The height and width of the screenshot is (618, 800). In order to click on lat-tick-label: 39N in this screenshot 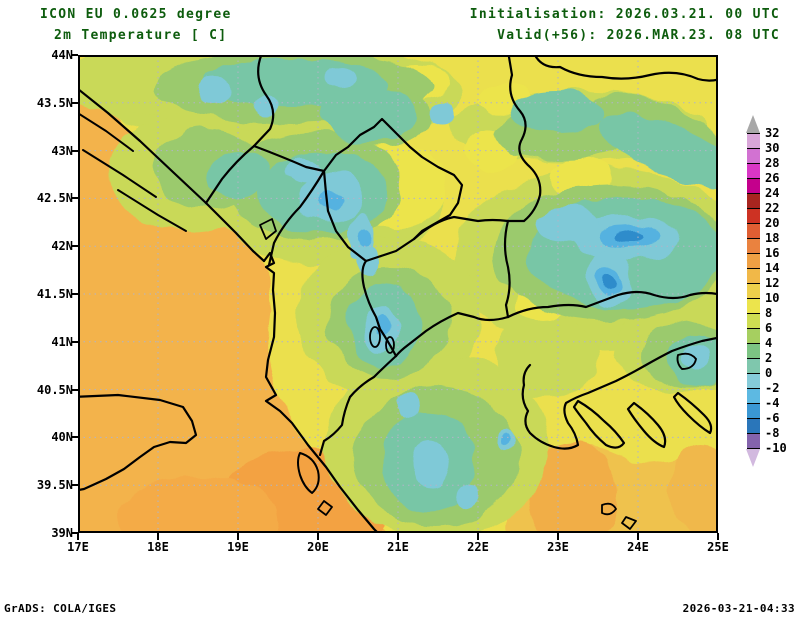, I will do `click(62, 533)`.